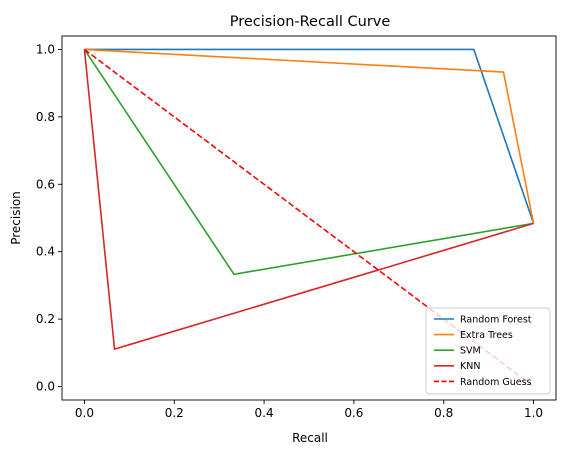 Image resolution: width=567 pixels, height=455 pixels. What do you see at coordinates (45, 252) in the screenshot?
I see `y-tick-label: 0.4` at bounding box center [45, 252].